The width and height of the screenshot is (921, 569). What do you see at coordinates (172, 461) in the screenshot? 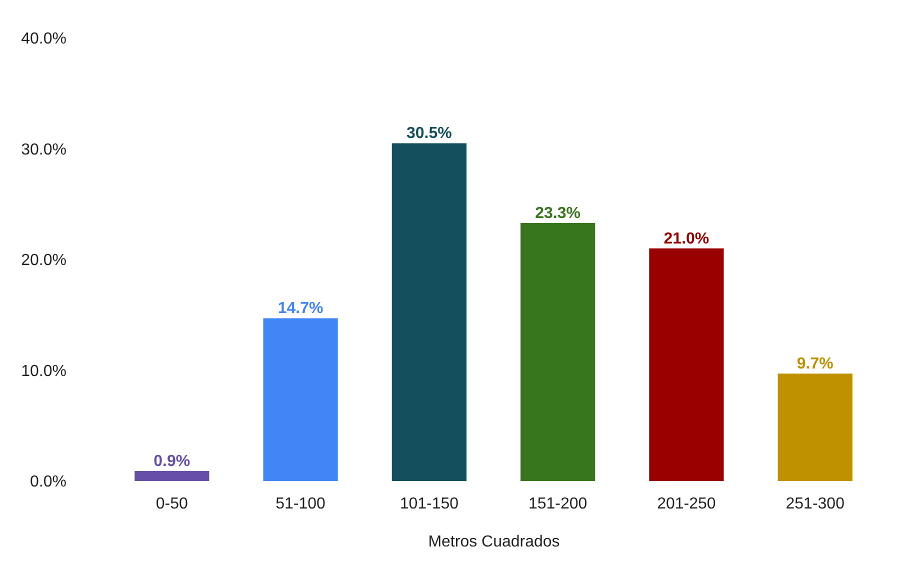
I see `data-label: 0.9%` at bounding box center [172, 461].